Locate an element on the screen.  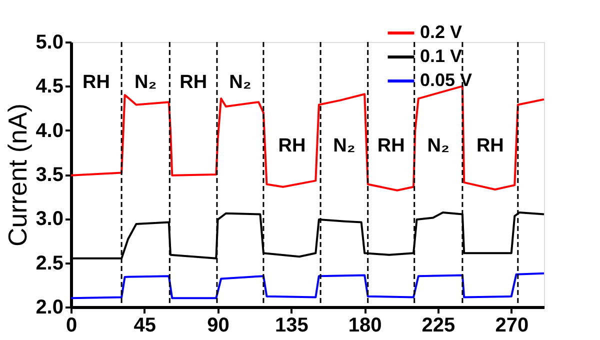
legend-label: 0.1 V is located at coordinates (441, 56).